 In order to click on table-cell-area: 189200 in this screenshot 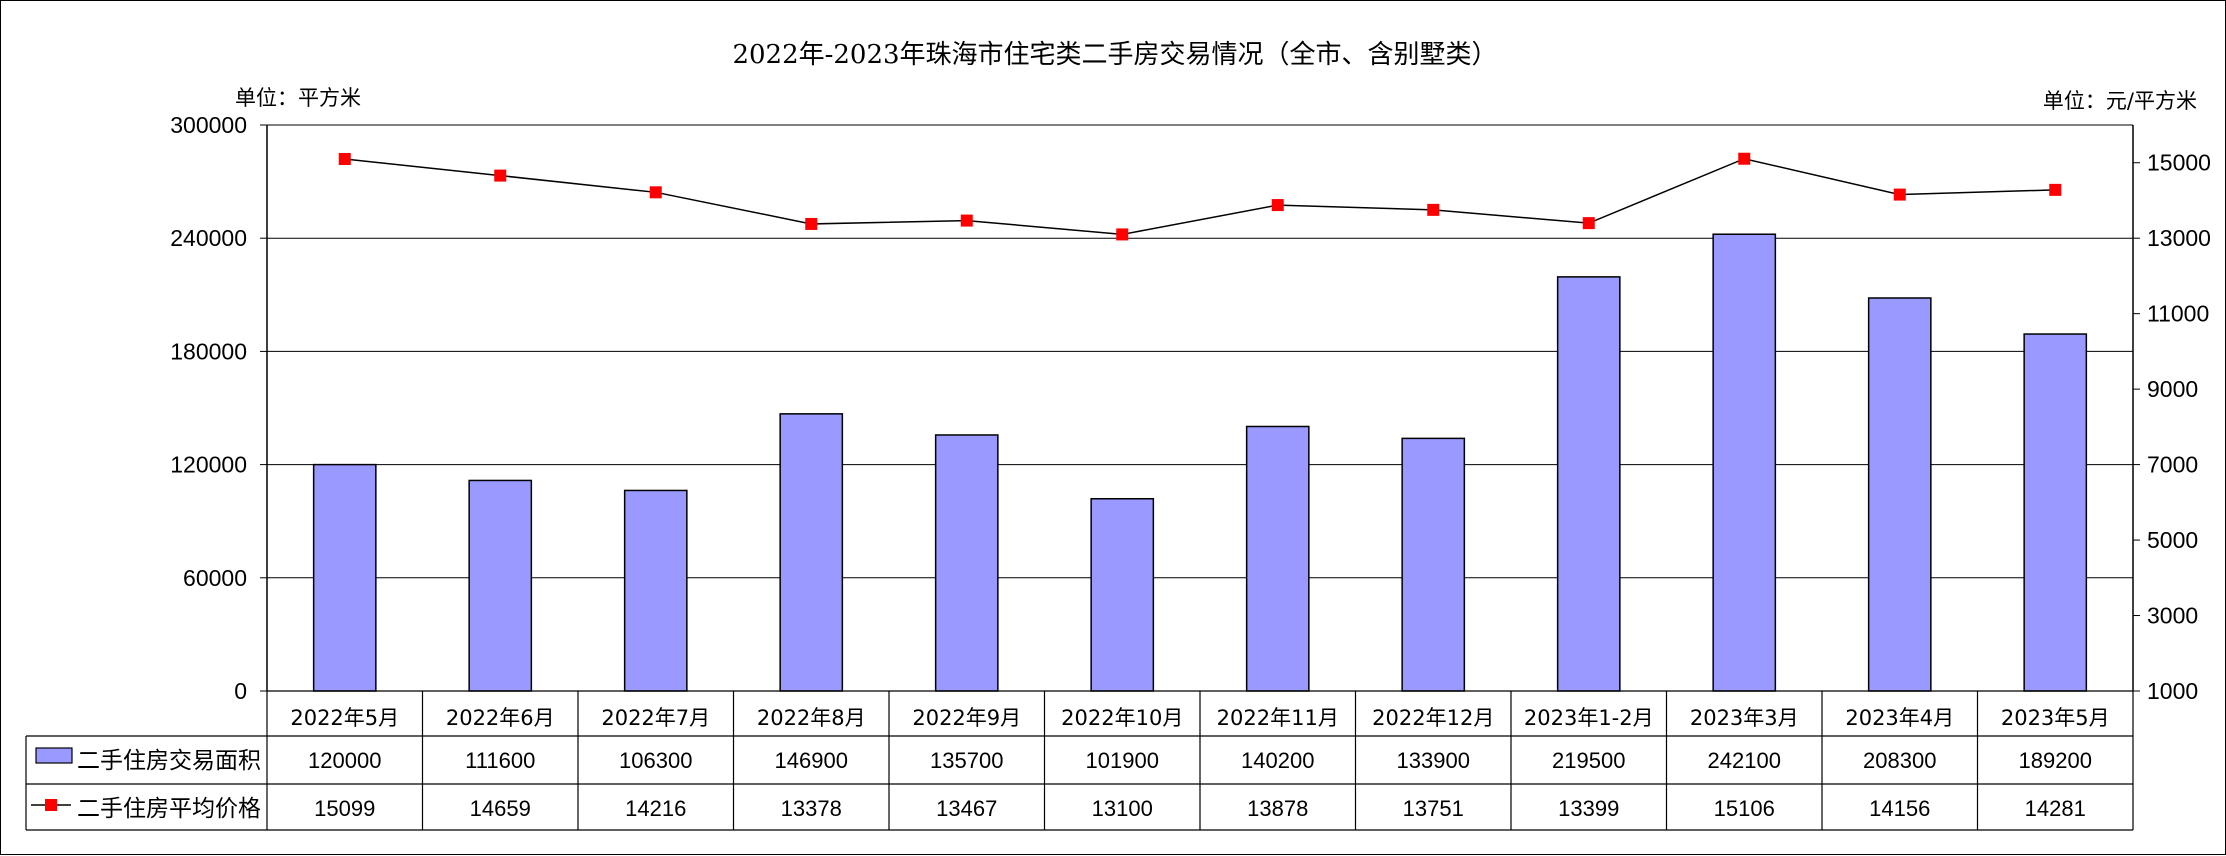, I will do `click(2055, 760)`.